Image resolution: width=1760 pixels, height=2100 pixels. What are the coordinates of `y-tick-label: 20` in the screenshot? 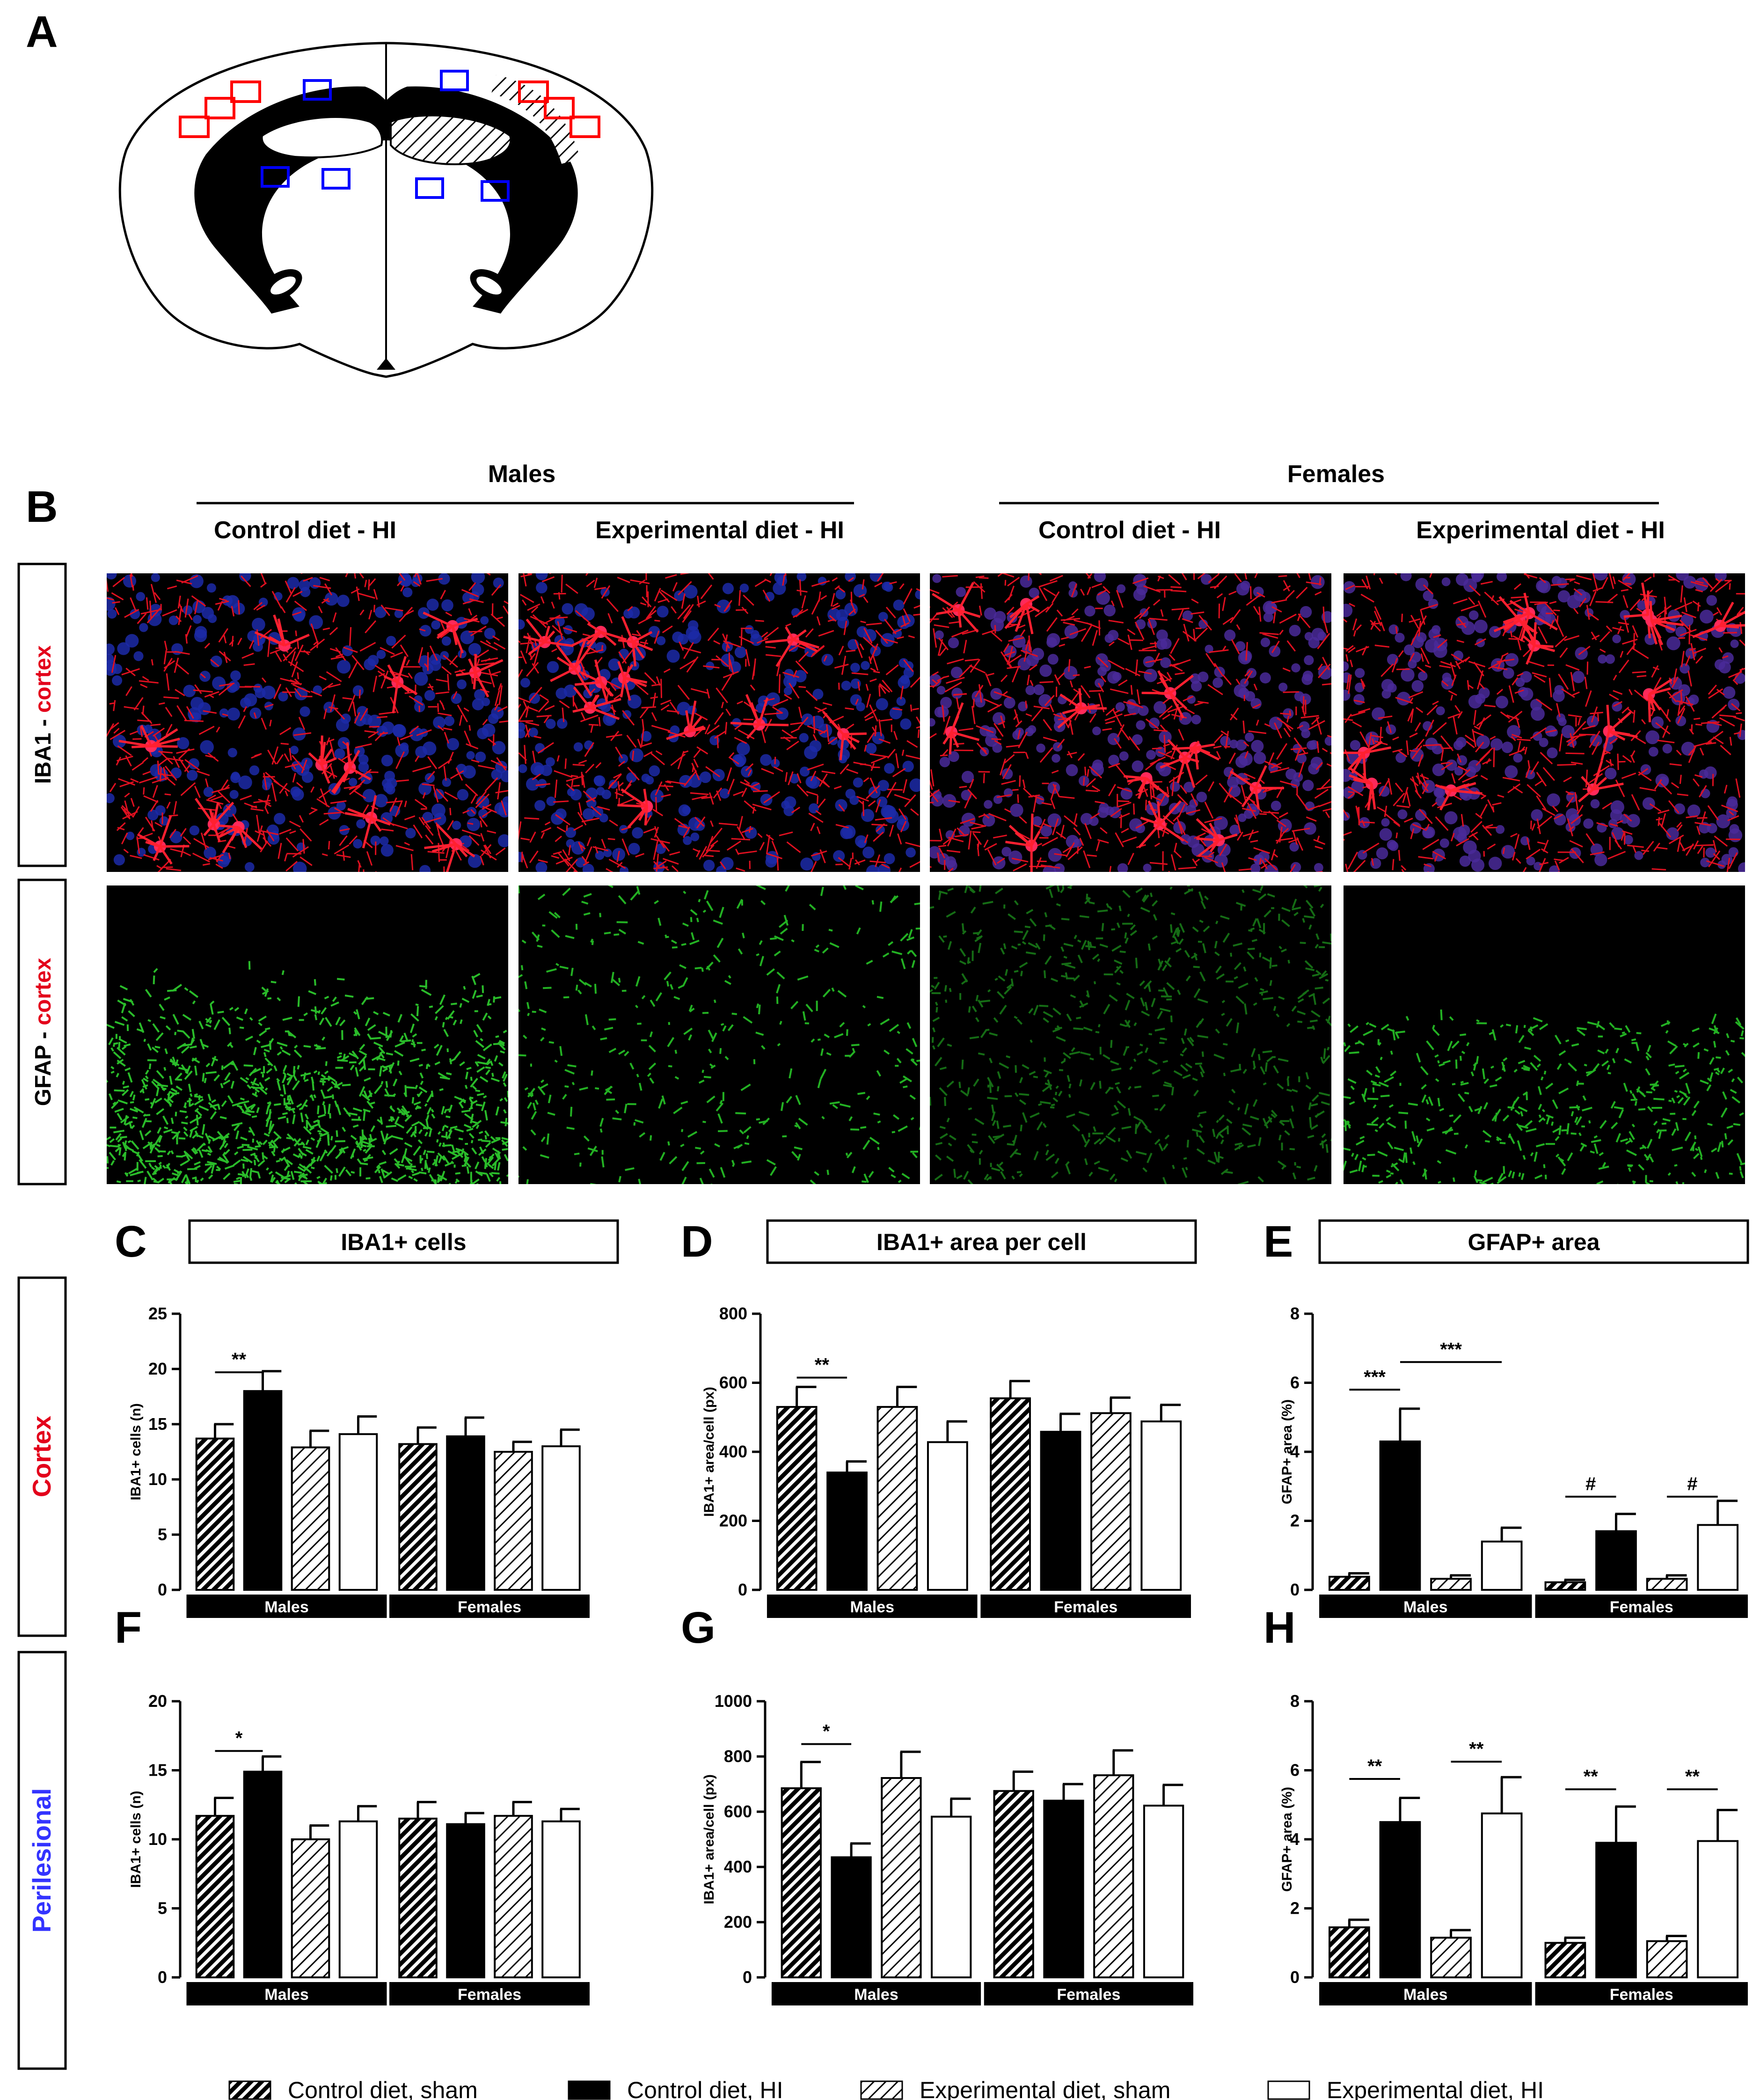 It's located at (157, 1701).